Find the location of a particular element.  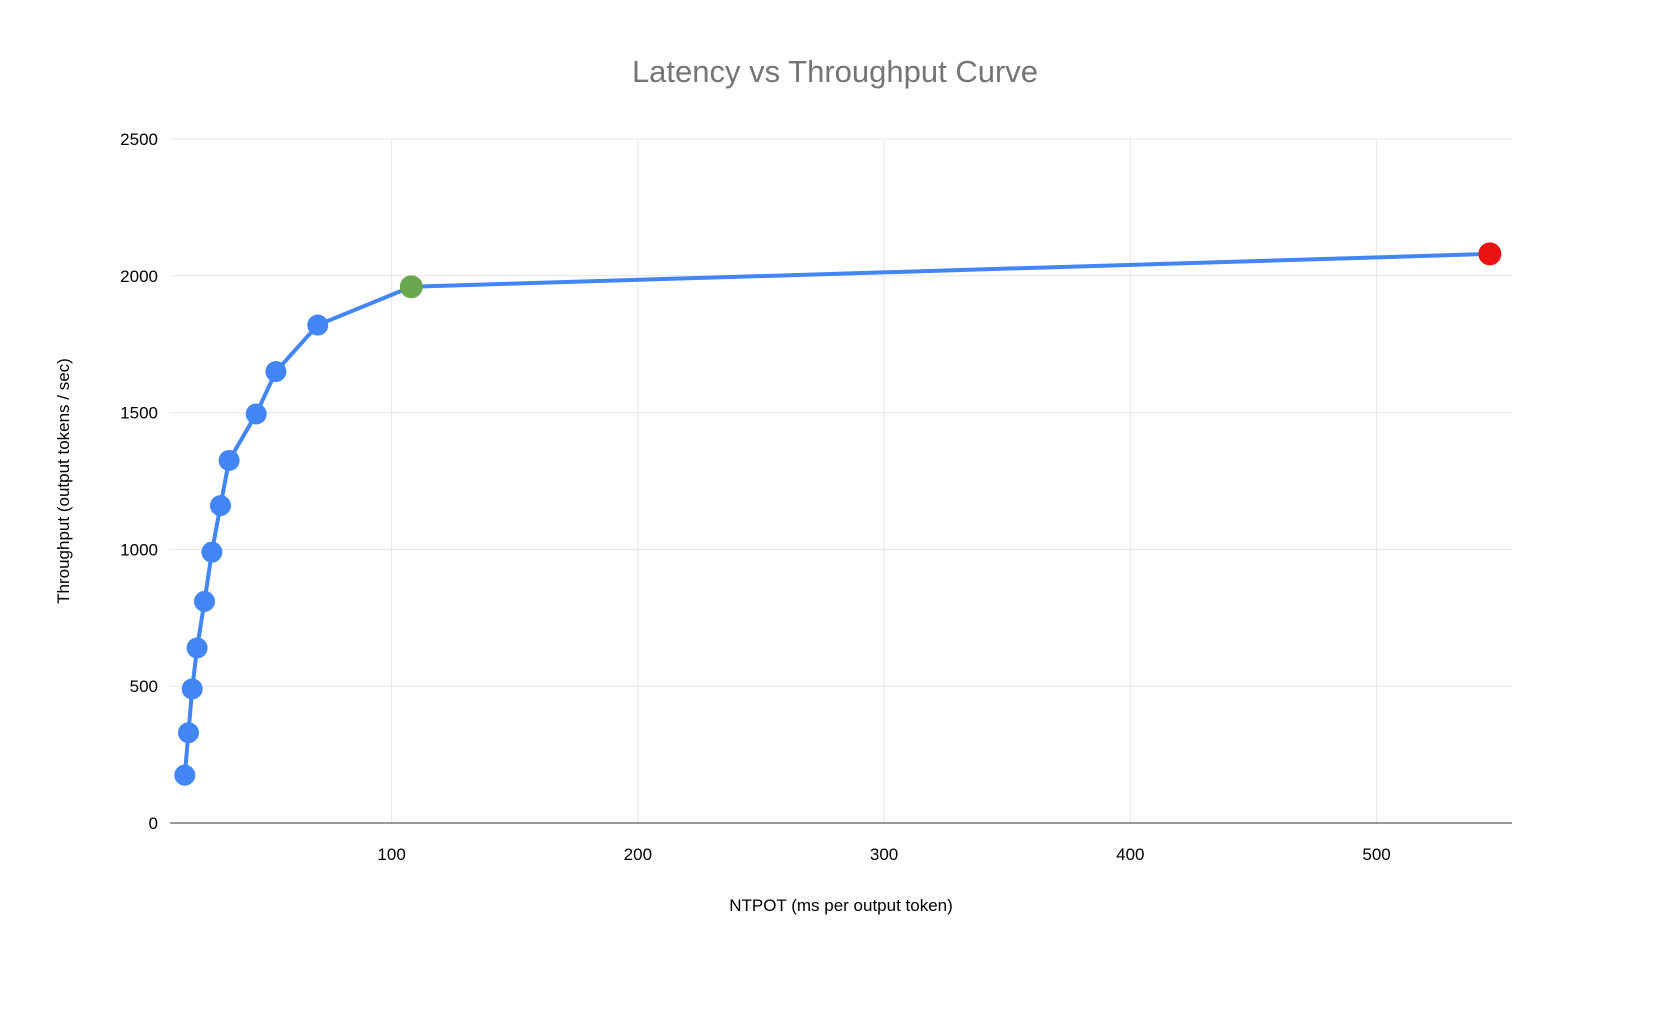

y-tick-label: 2000 is located at coordinates (139, 276).